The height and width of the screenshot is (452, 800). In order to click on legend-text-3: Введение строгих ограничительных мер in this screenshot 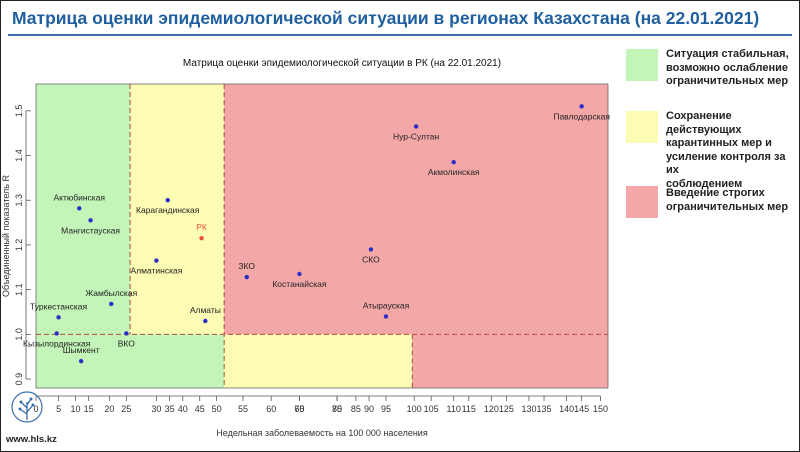, I will do `click(727, 200)`.